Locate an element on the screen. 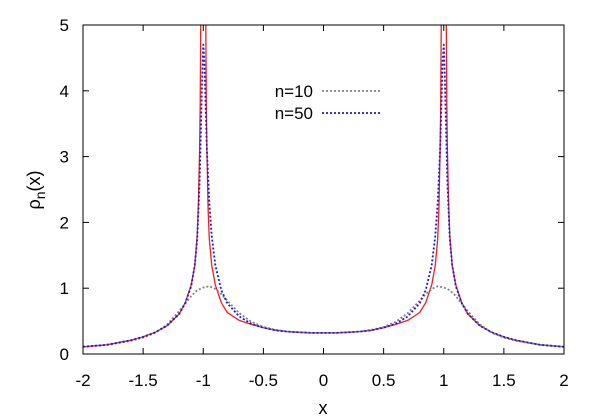 This screenshot has height=419, width=598. y-axis-title-sub: n is located at coordinates (40, 195).